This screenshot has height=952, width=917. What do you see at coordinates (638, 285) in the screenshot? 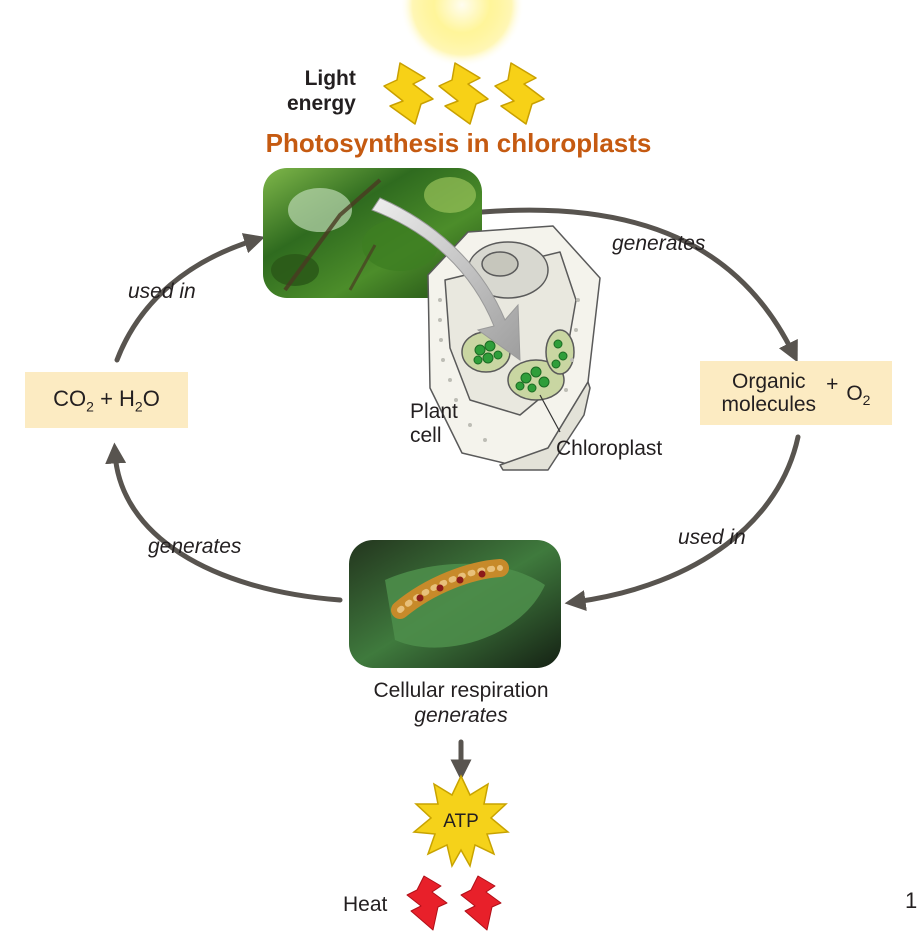
I see `arc-generates-top` at bounding box center [638, 285].